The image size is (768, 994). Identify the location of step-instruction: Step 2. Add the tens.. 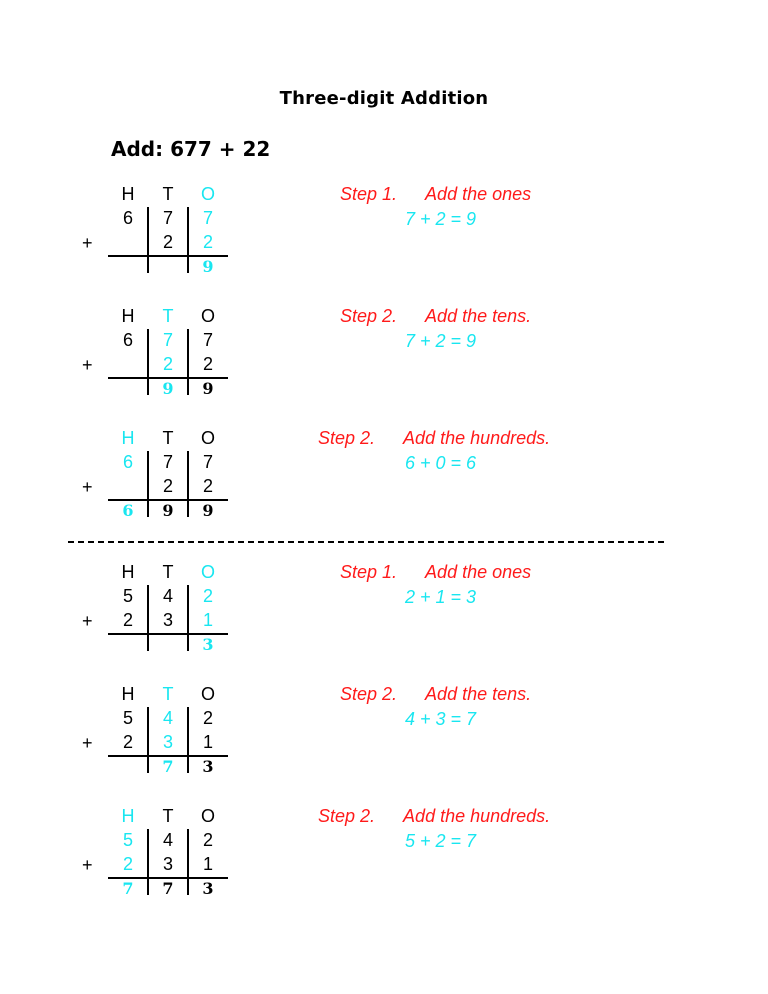
(435, 694).